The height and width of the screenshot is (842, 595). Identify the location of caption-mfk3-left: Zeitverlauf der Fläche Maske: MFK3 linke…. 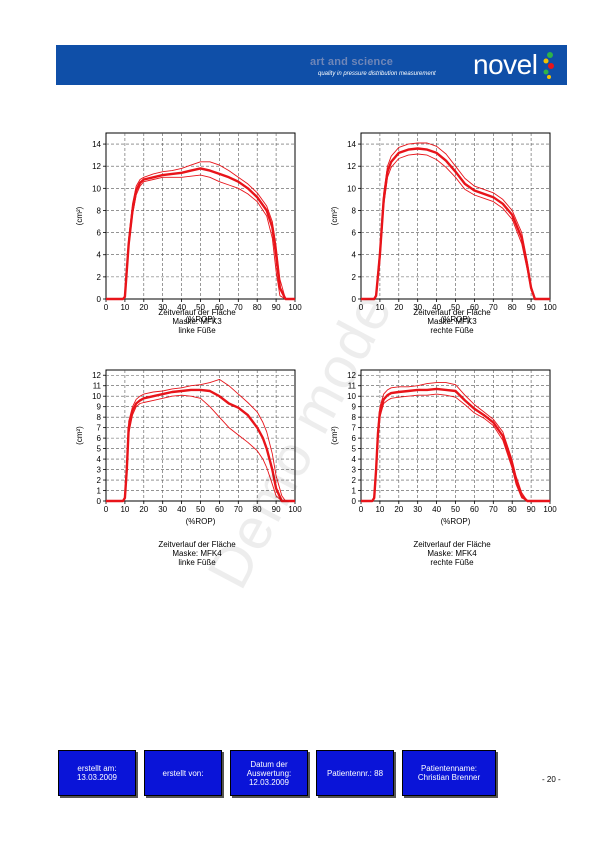
(197, 321).